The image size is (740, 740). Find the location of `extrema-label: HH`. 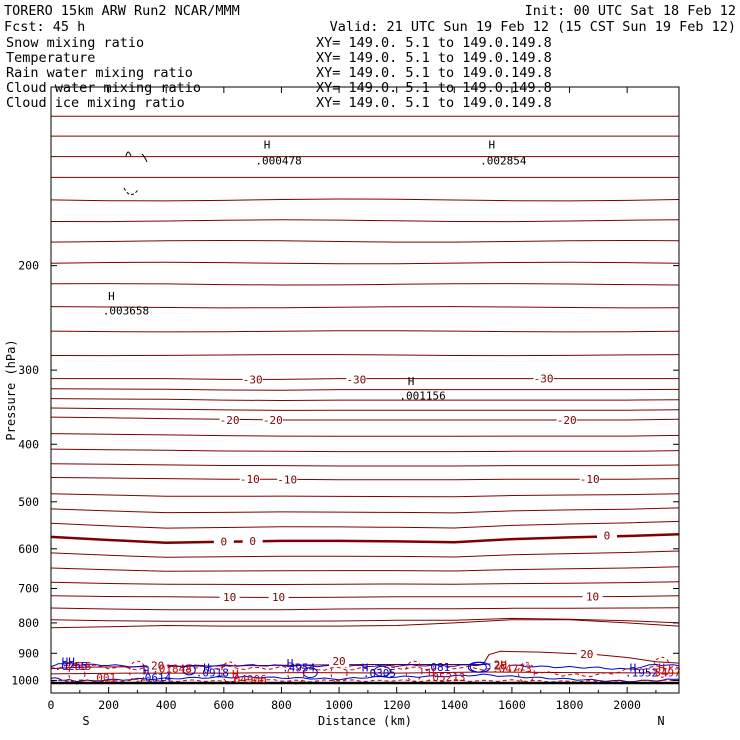

extrema-label: HH is located at coordinates (68, 661).